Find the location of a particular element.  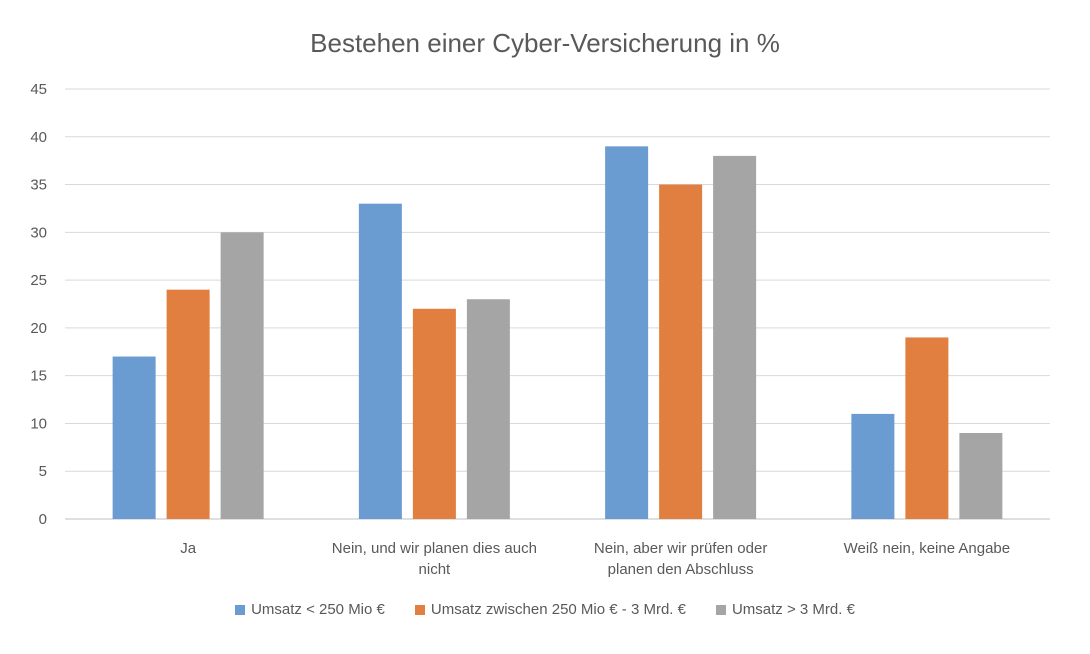

x-category-label: Weiß nein, keine Angabe is located at coordinates (927, 548).